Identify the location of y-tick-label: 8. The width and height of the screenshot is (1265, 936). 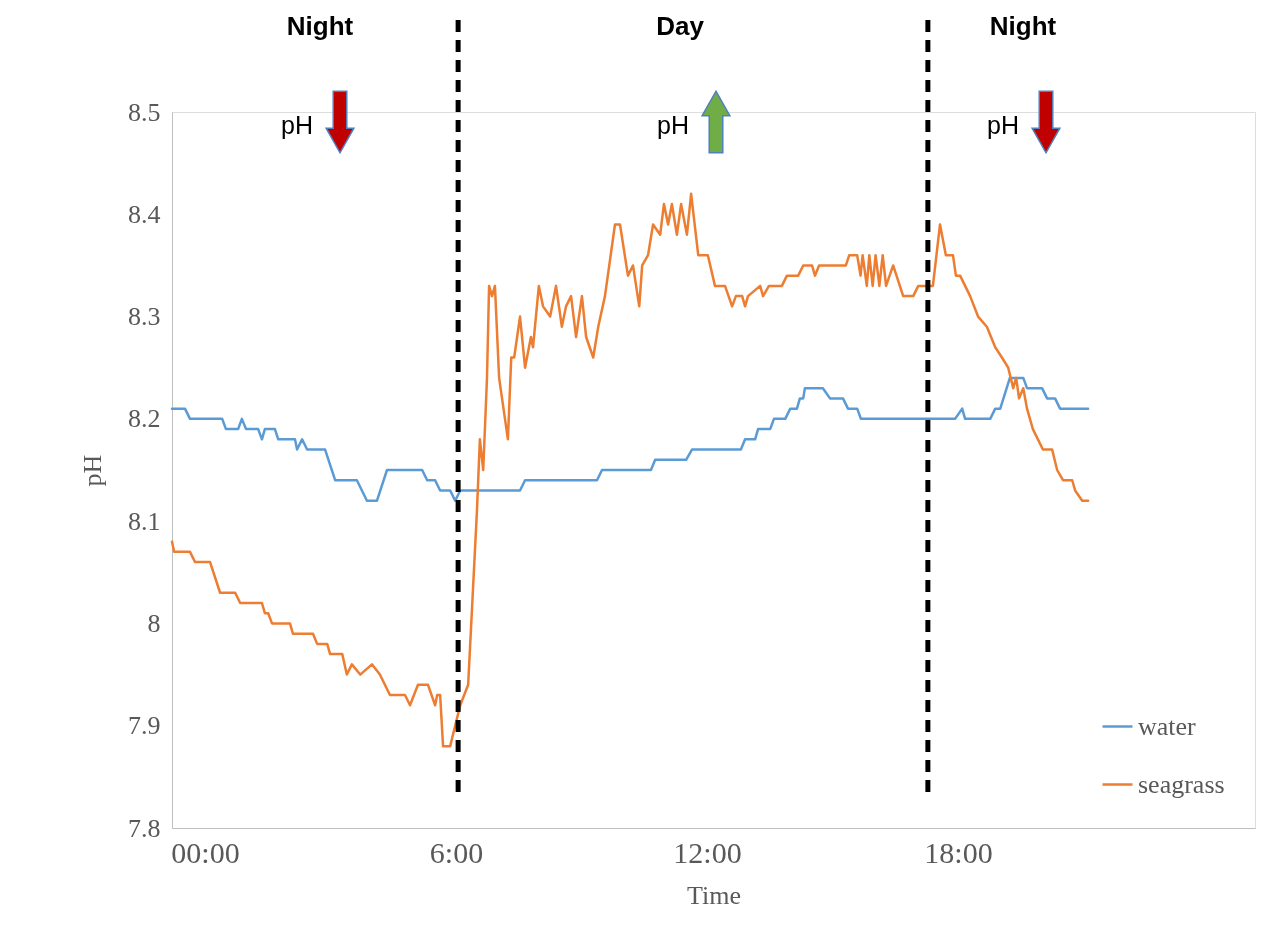
(154, 623).